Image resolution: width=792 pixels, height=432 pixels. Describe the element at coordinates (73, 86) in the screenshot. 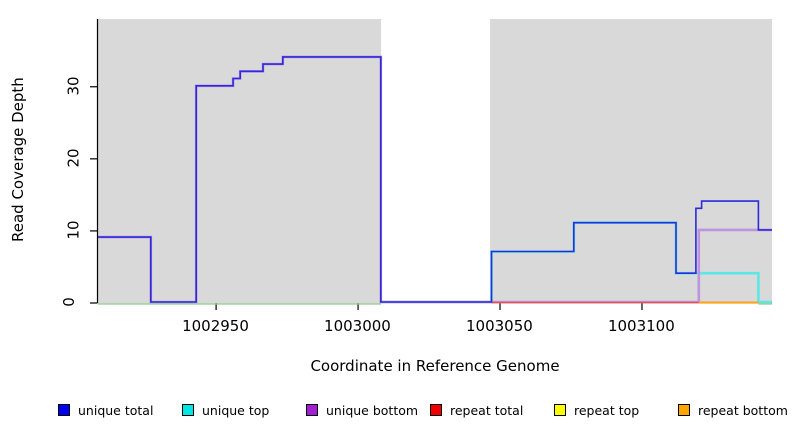

I see `y-tick-label: 30` at that location.